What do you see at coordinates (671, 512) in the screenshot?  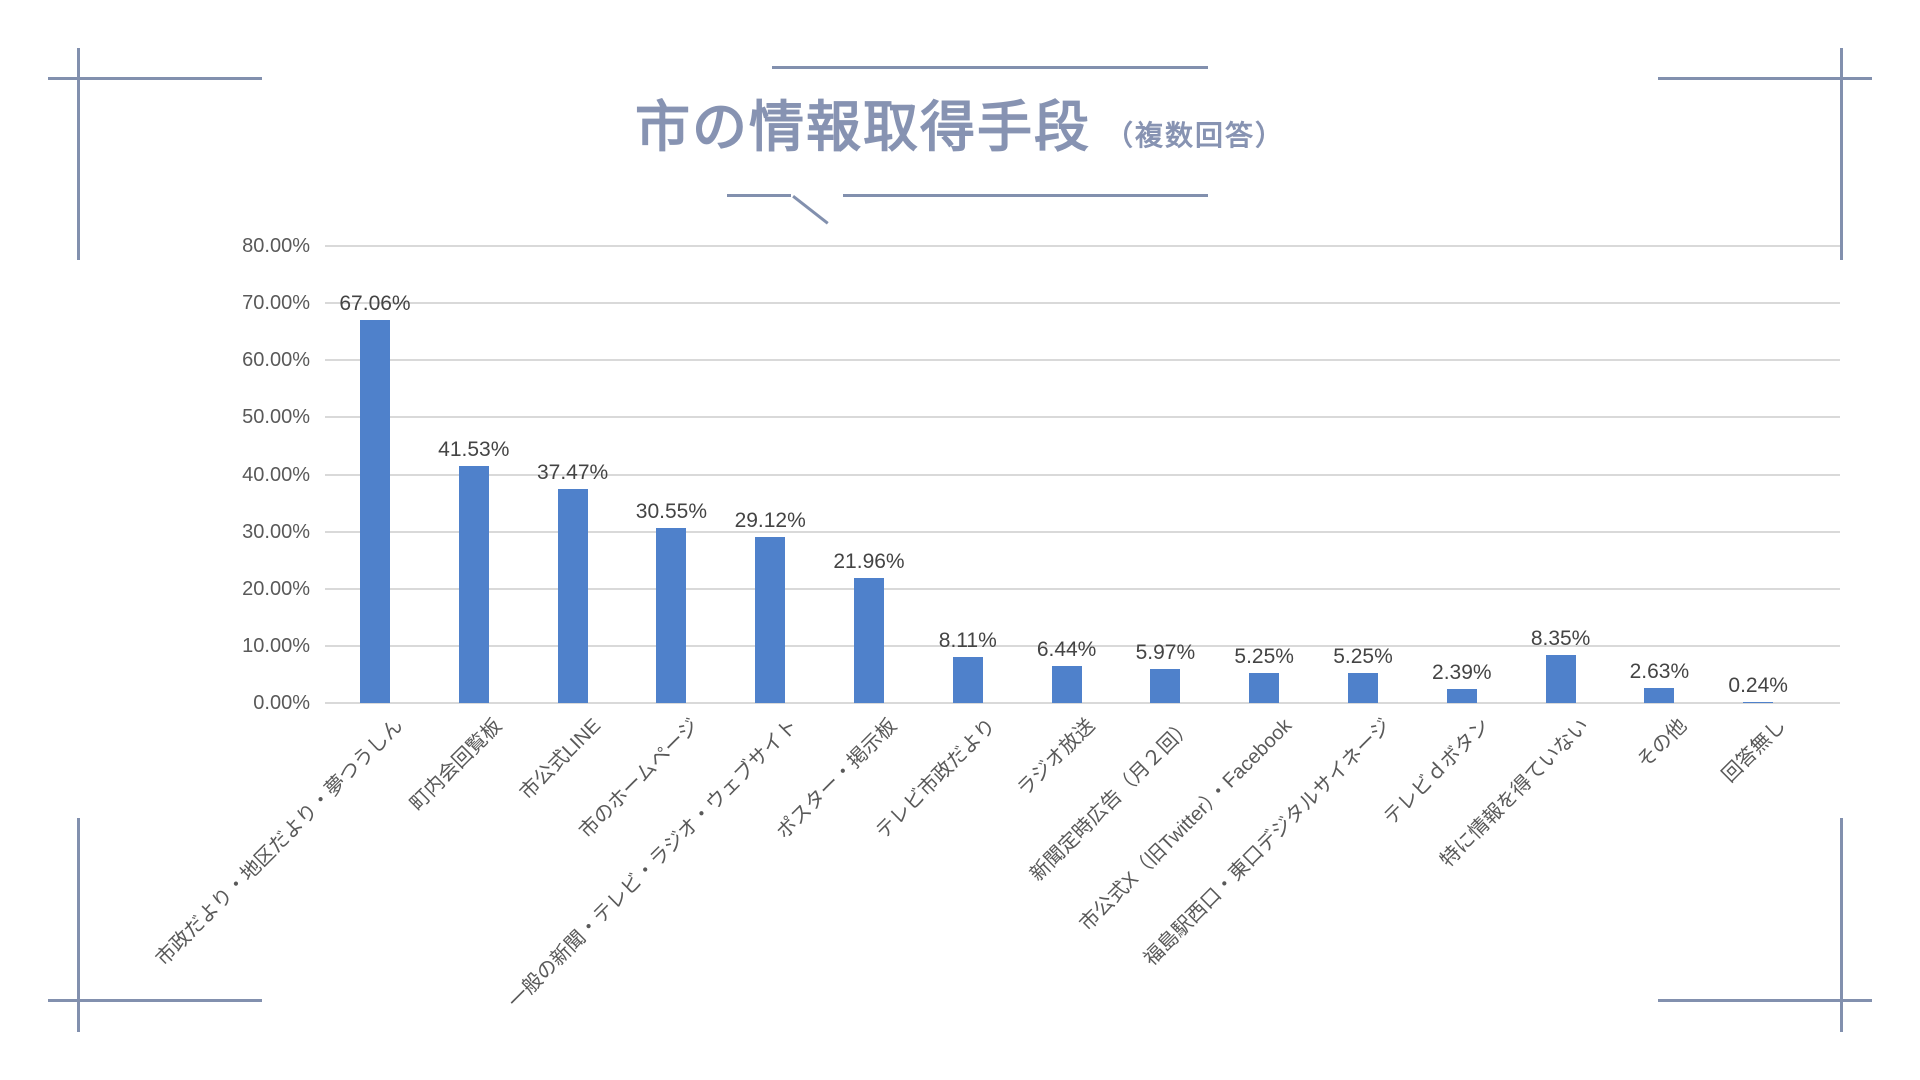 I see `bar-value-label: 30.55%` at bounding box center [671, 512].